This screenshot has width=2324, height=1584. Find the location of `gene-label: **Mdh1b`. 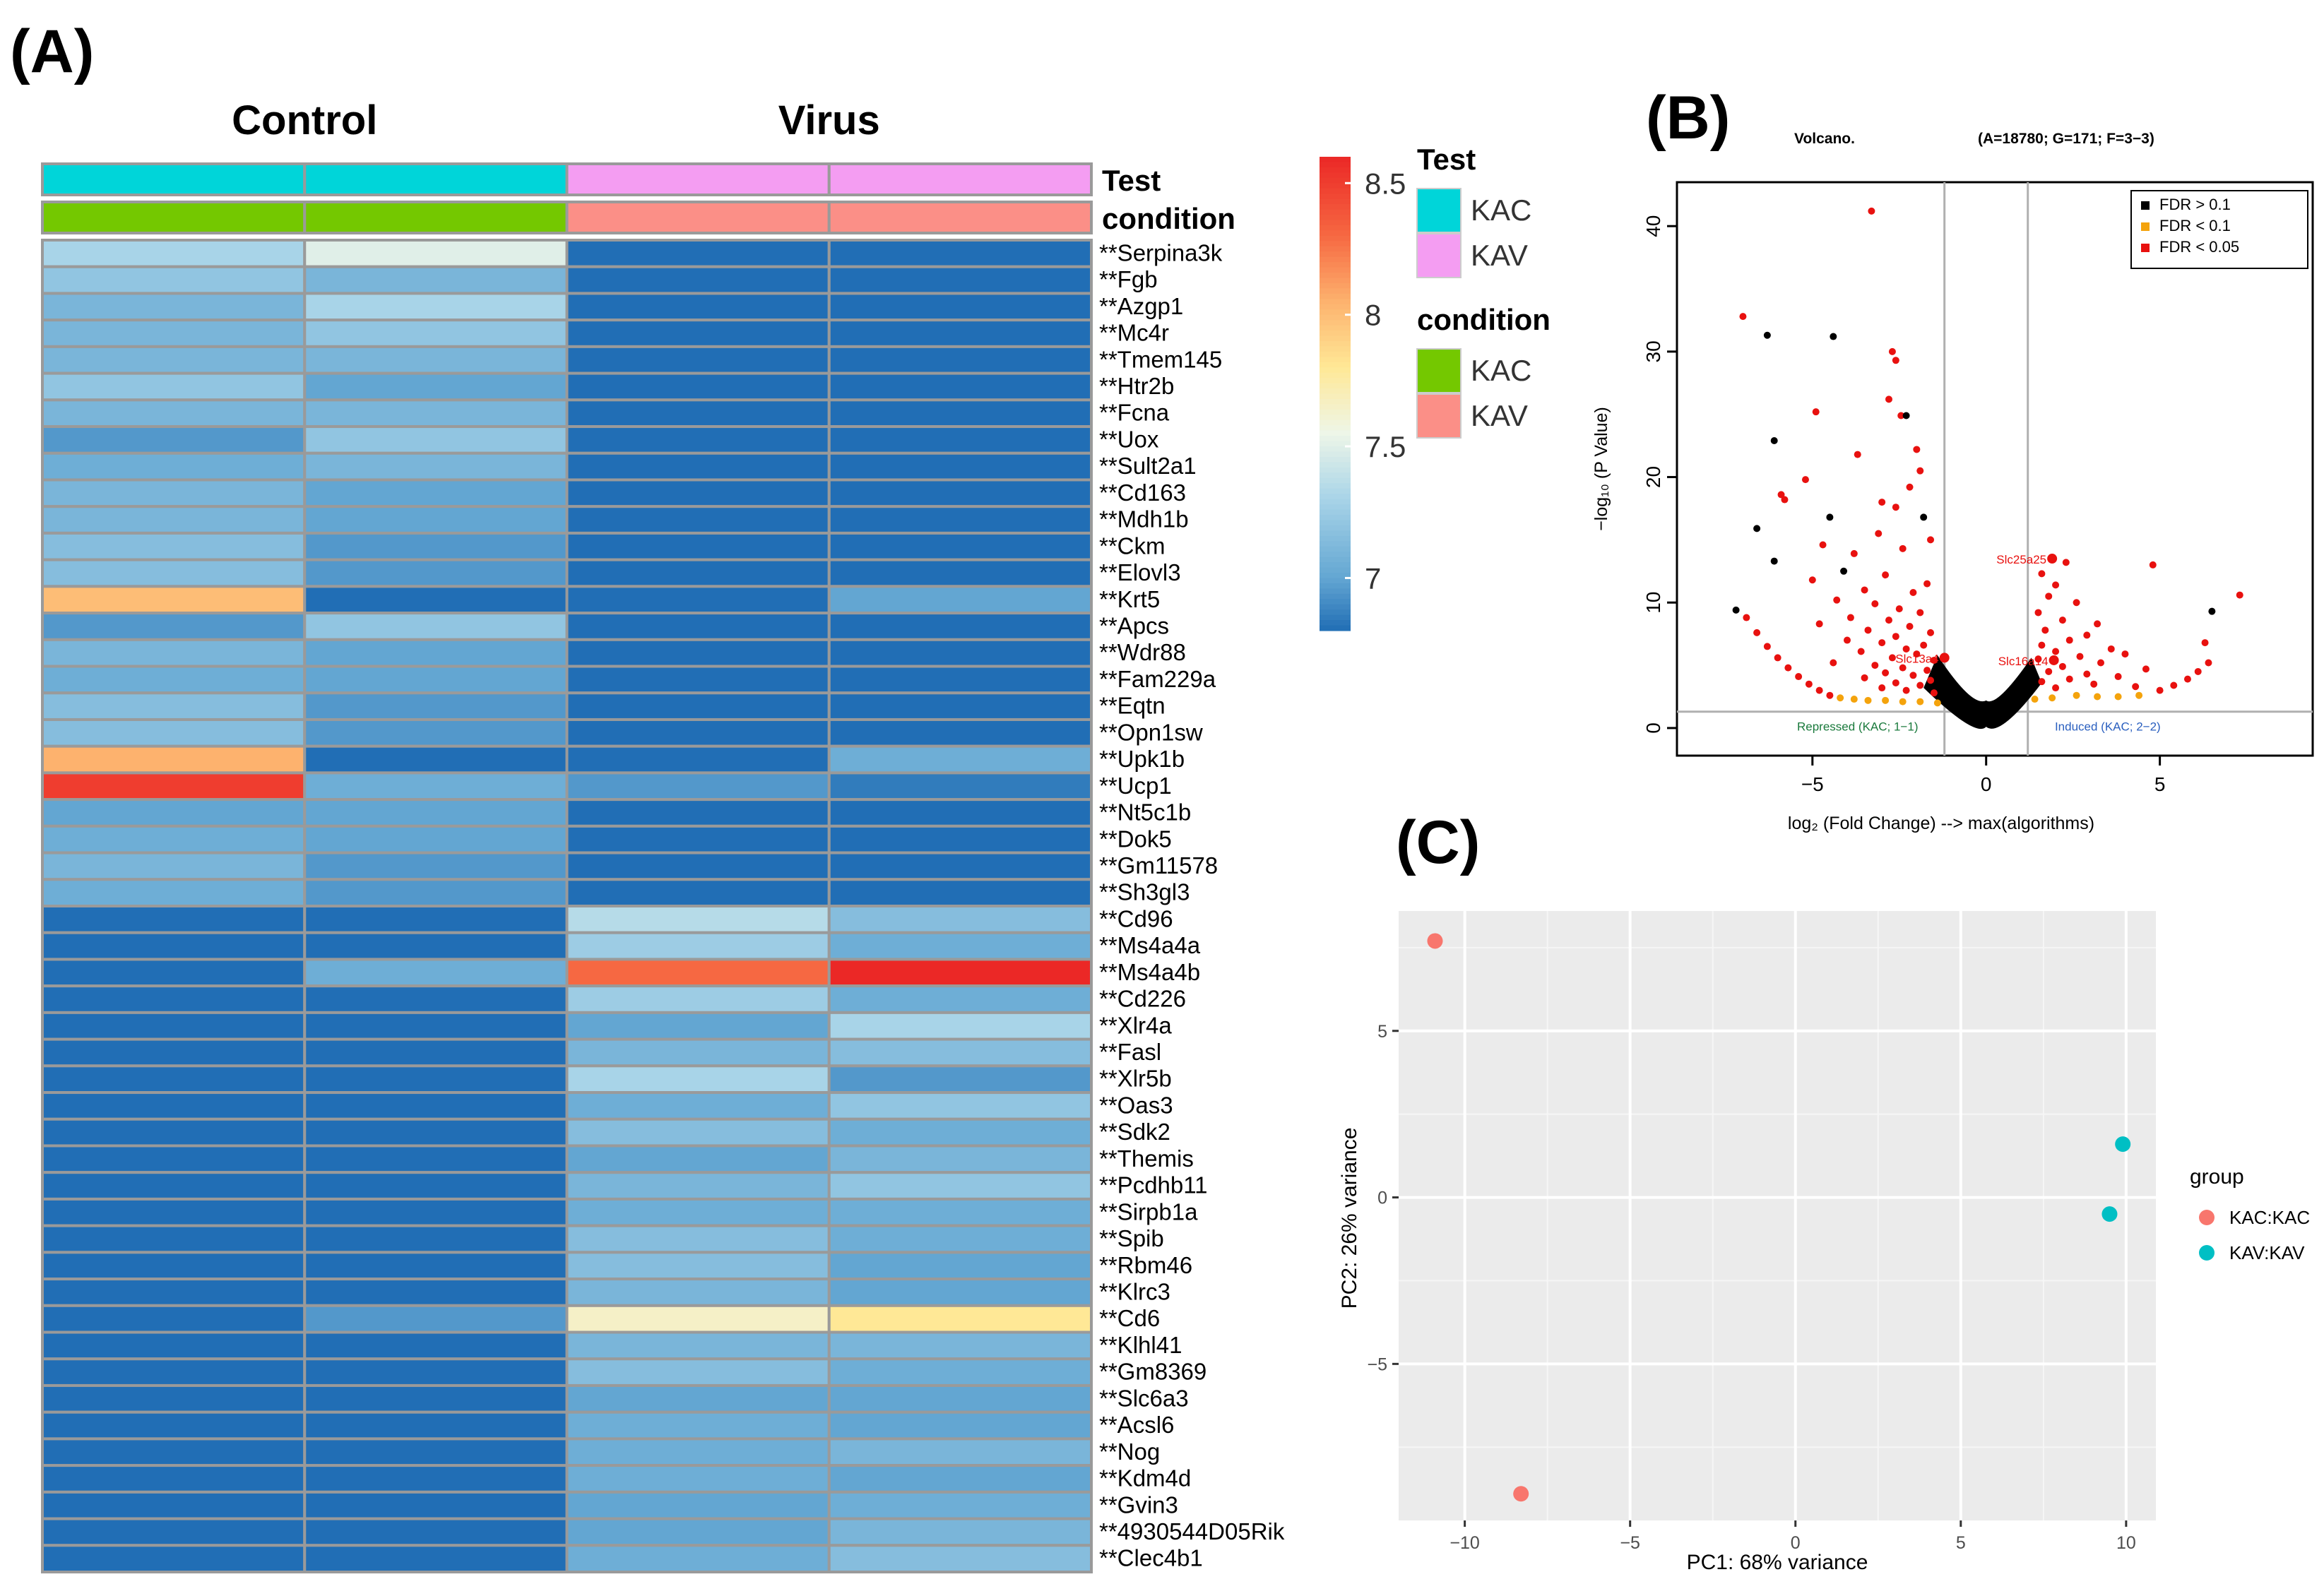

gene-label: **Mdh1b is located at coordinates (1144, 519).